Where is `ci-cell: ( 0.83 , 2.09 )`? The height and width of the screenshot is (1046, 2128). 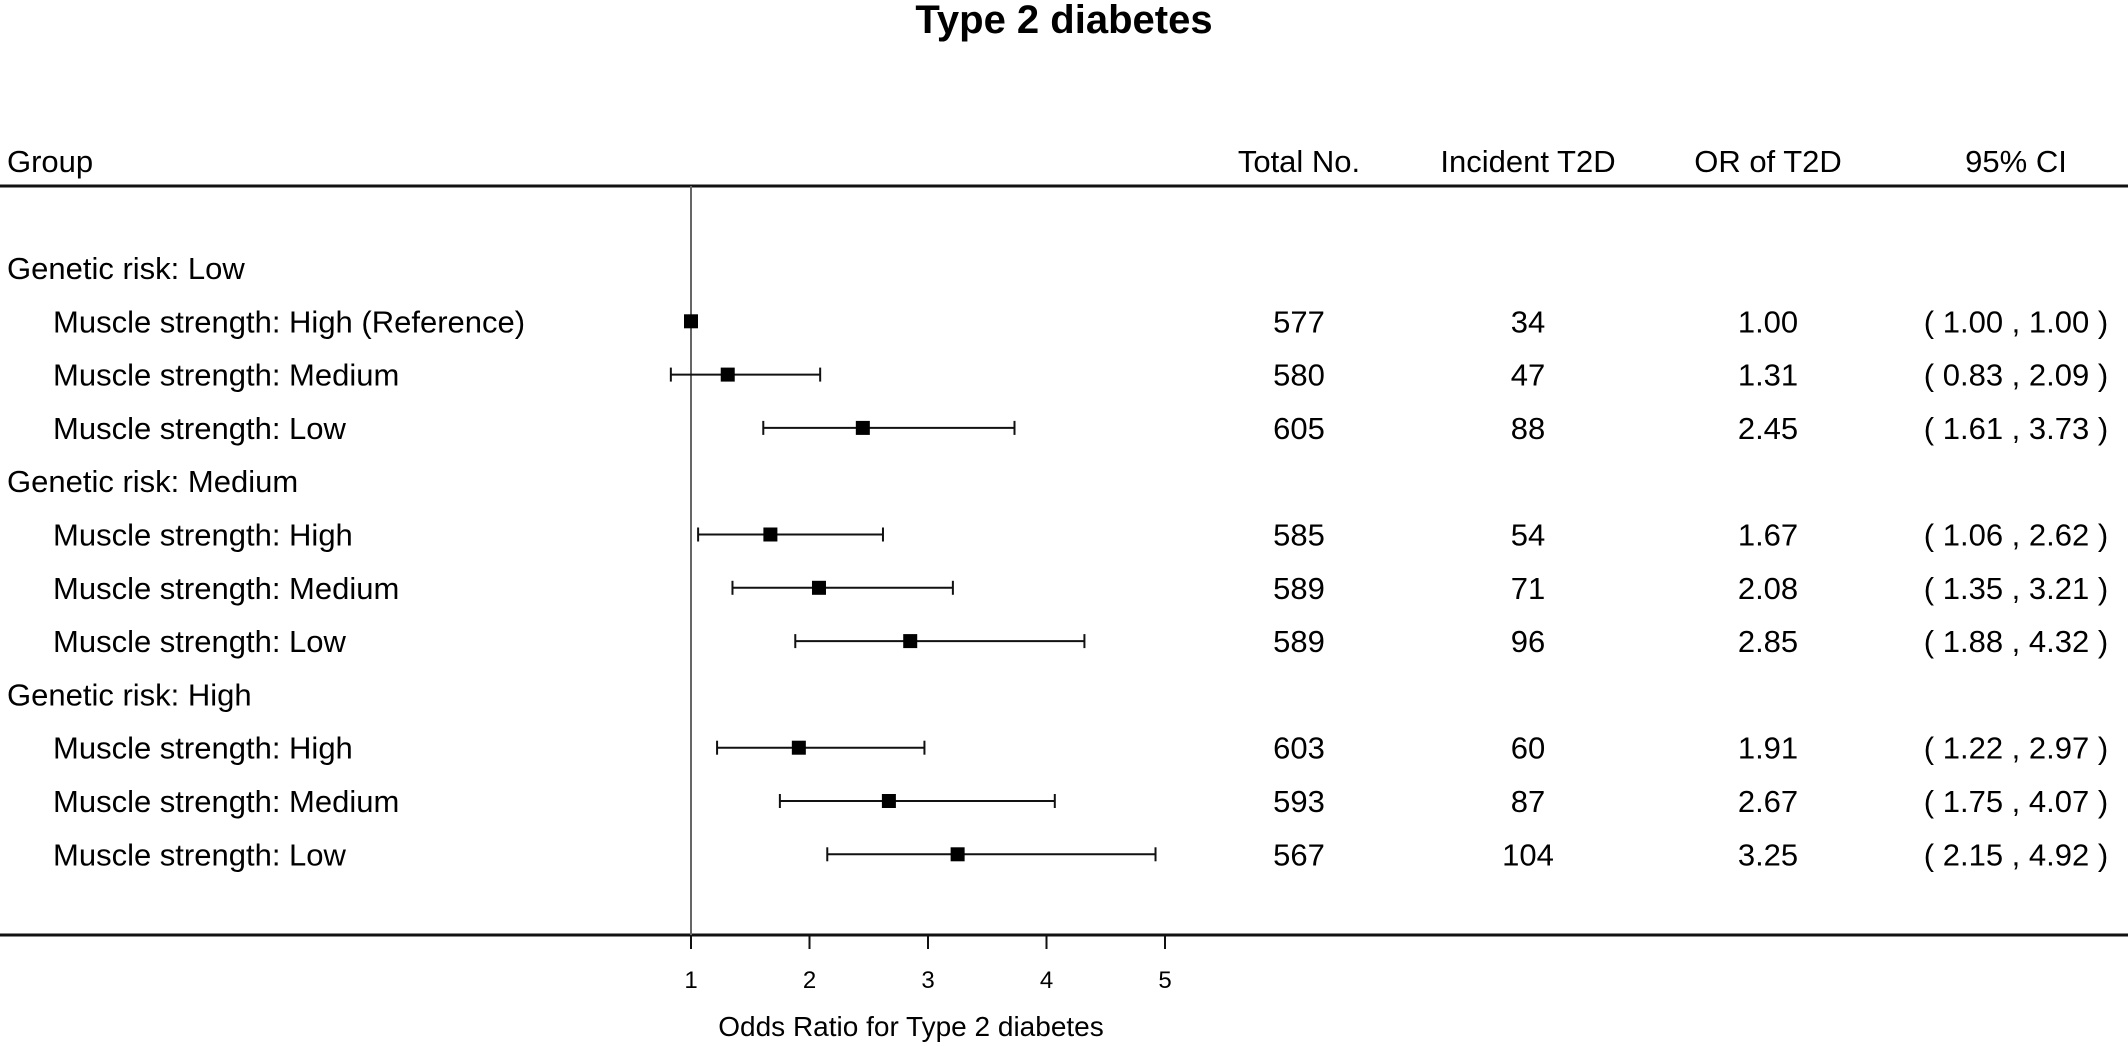 ci-cell: ( 0.83 , 2.09 ) is located at coordinates (2016, 375).